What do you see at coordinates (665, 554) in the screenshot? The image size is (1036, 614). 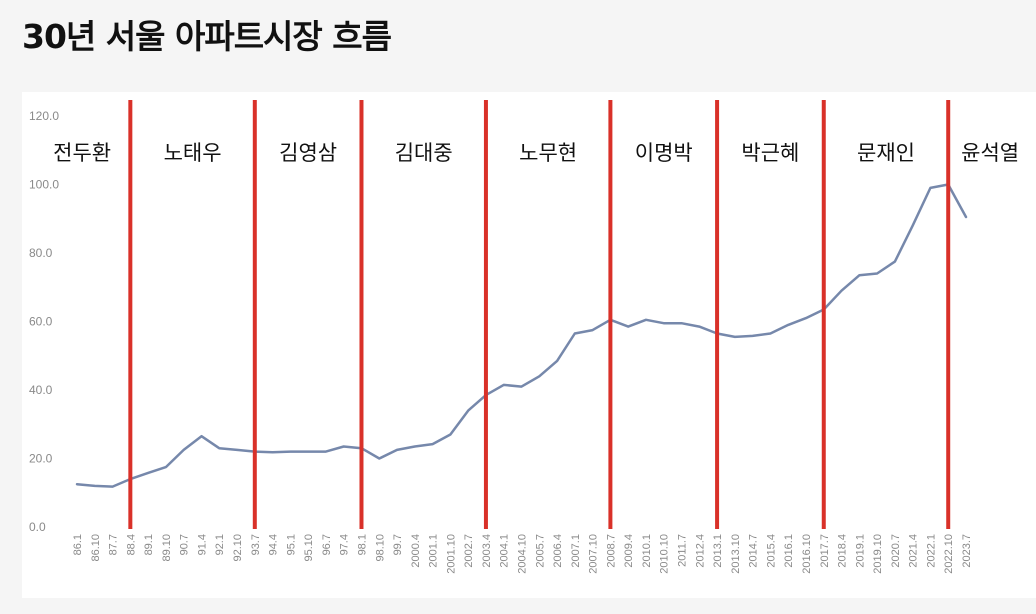 I see `x-tick-label: 2010.10` at bounding box center [665, 554].